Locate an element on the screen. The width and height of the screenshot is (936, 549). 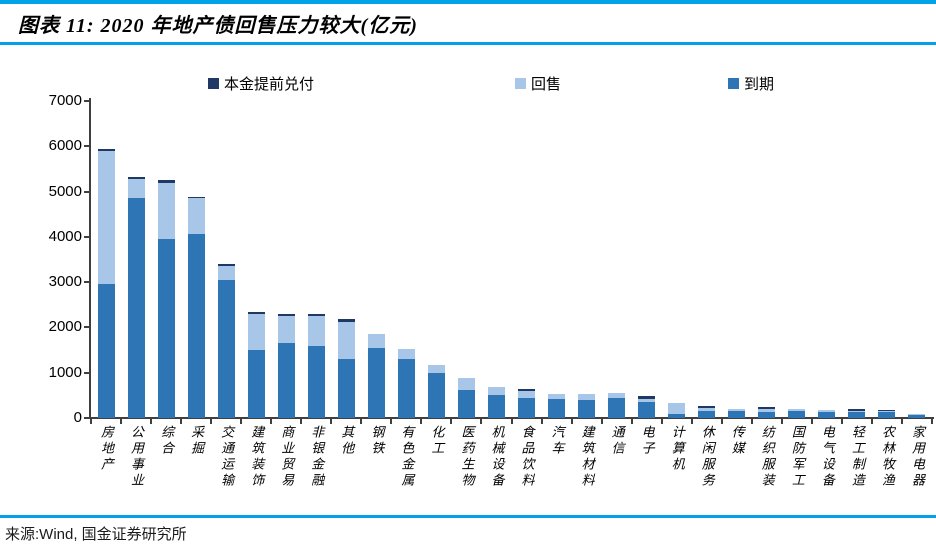
x-axis-label-化工: 化工 is located at coordinates (437, 441).